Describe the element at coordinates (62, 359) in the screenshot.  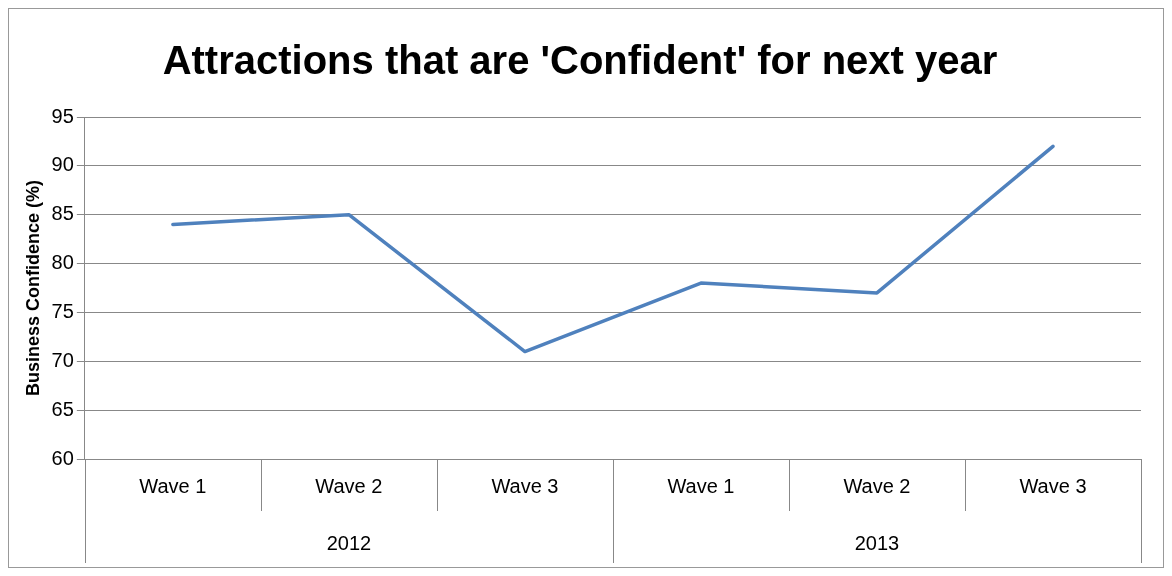
I see `y-tick-label: 70` at that location.